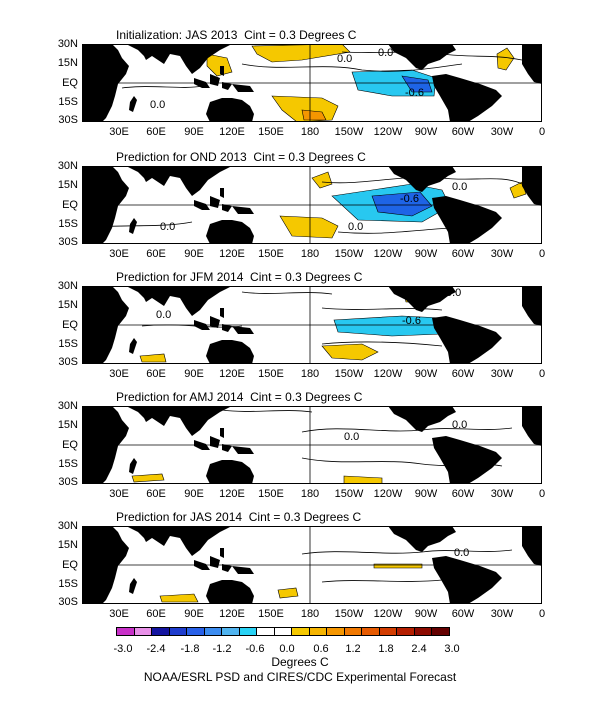 Image resolution: width=600 pixels, height=725 pixels. What do you see at coordinates (314, 115) in the screenshot?
I see `warm-anomaly-core` at bounding box center [314, 115].